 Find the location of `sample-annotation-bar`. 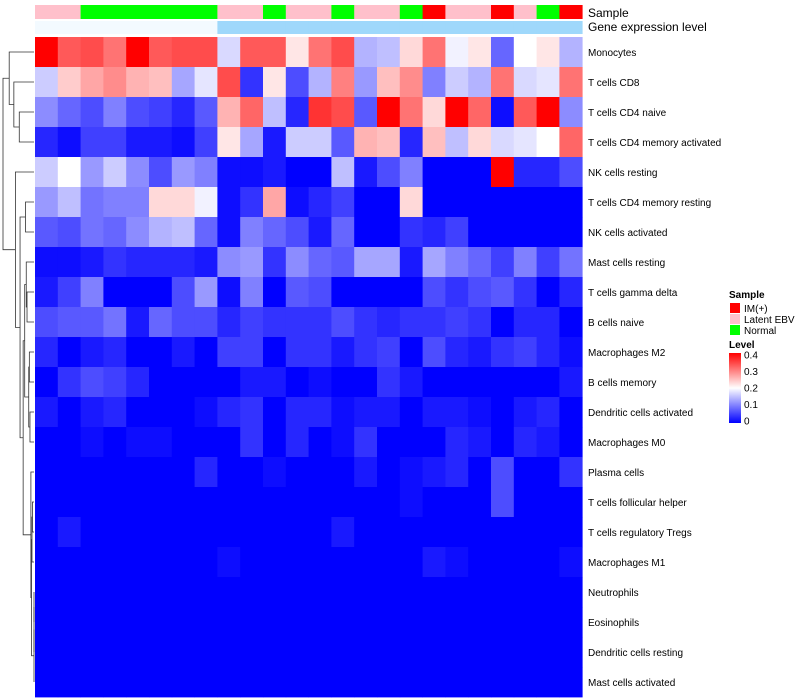

sample-annotation-bar is located at coordinates (309, 12).